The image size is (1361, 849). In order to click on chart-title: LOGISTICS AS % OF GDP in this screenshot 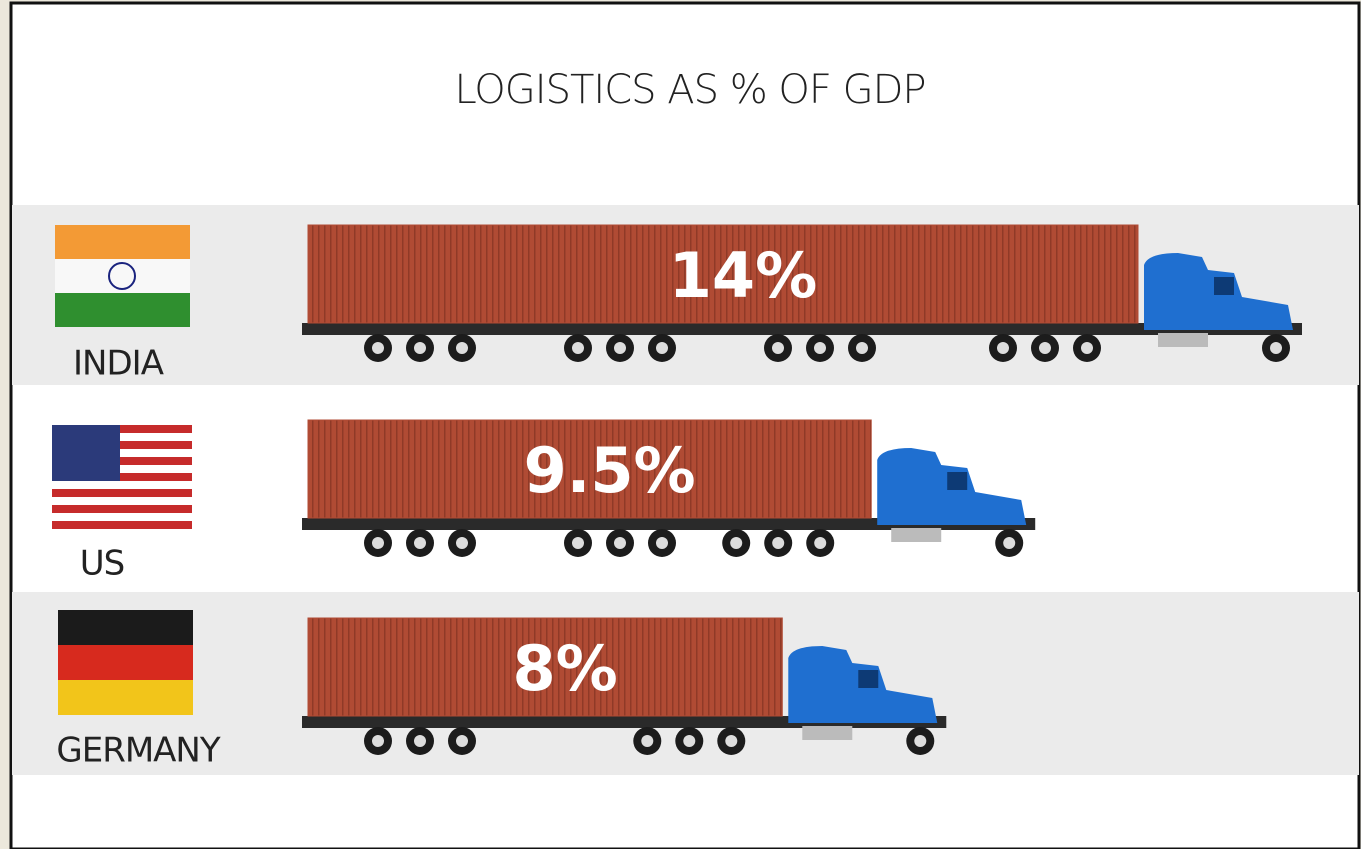, I will do `click(689, 90)`.